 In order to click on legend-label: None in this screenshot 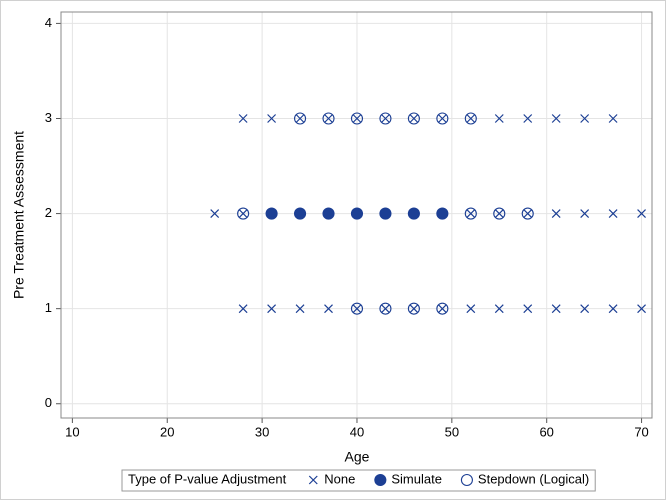, I will do `click(339, 478)`.